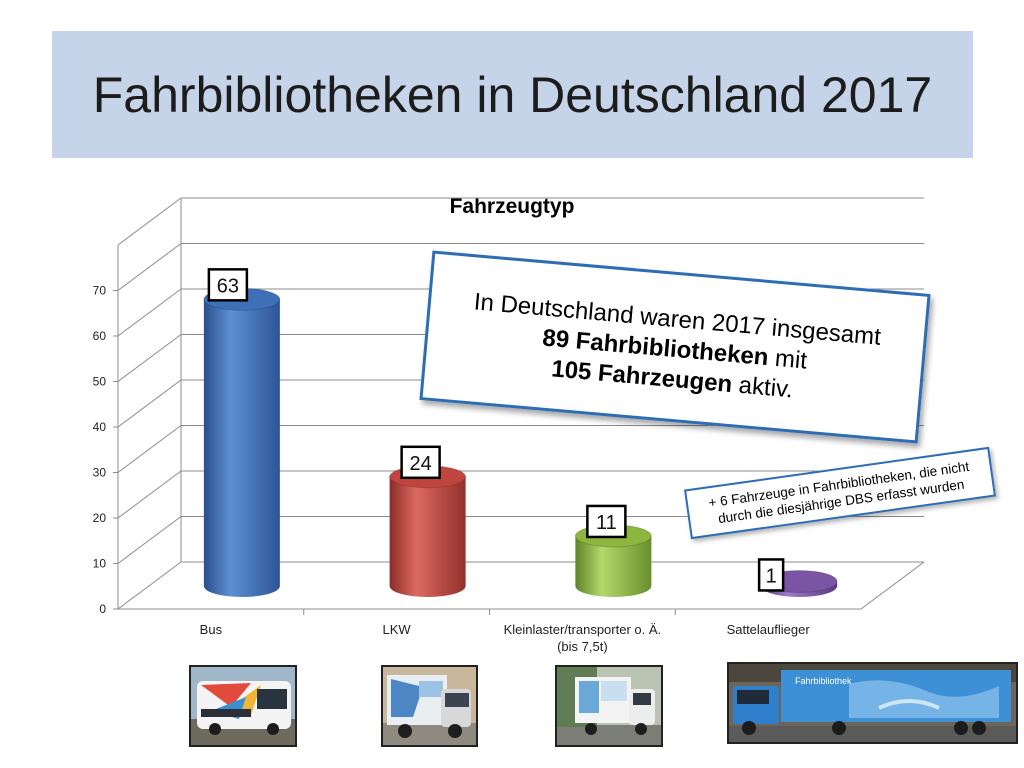  Describe the element at coordinates (397, 629) in the screenshot. I see `x-category-label: LKW` at that location.